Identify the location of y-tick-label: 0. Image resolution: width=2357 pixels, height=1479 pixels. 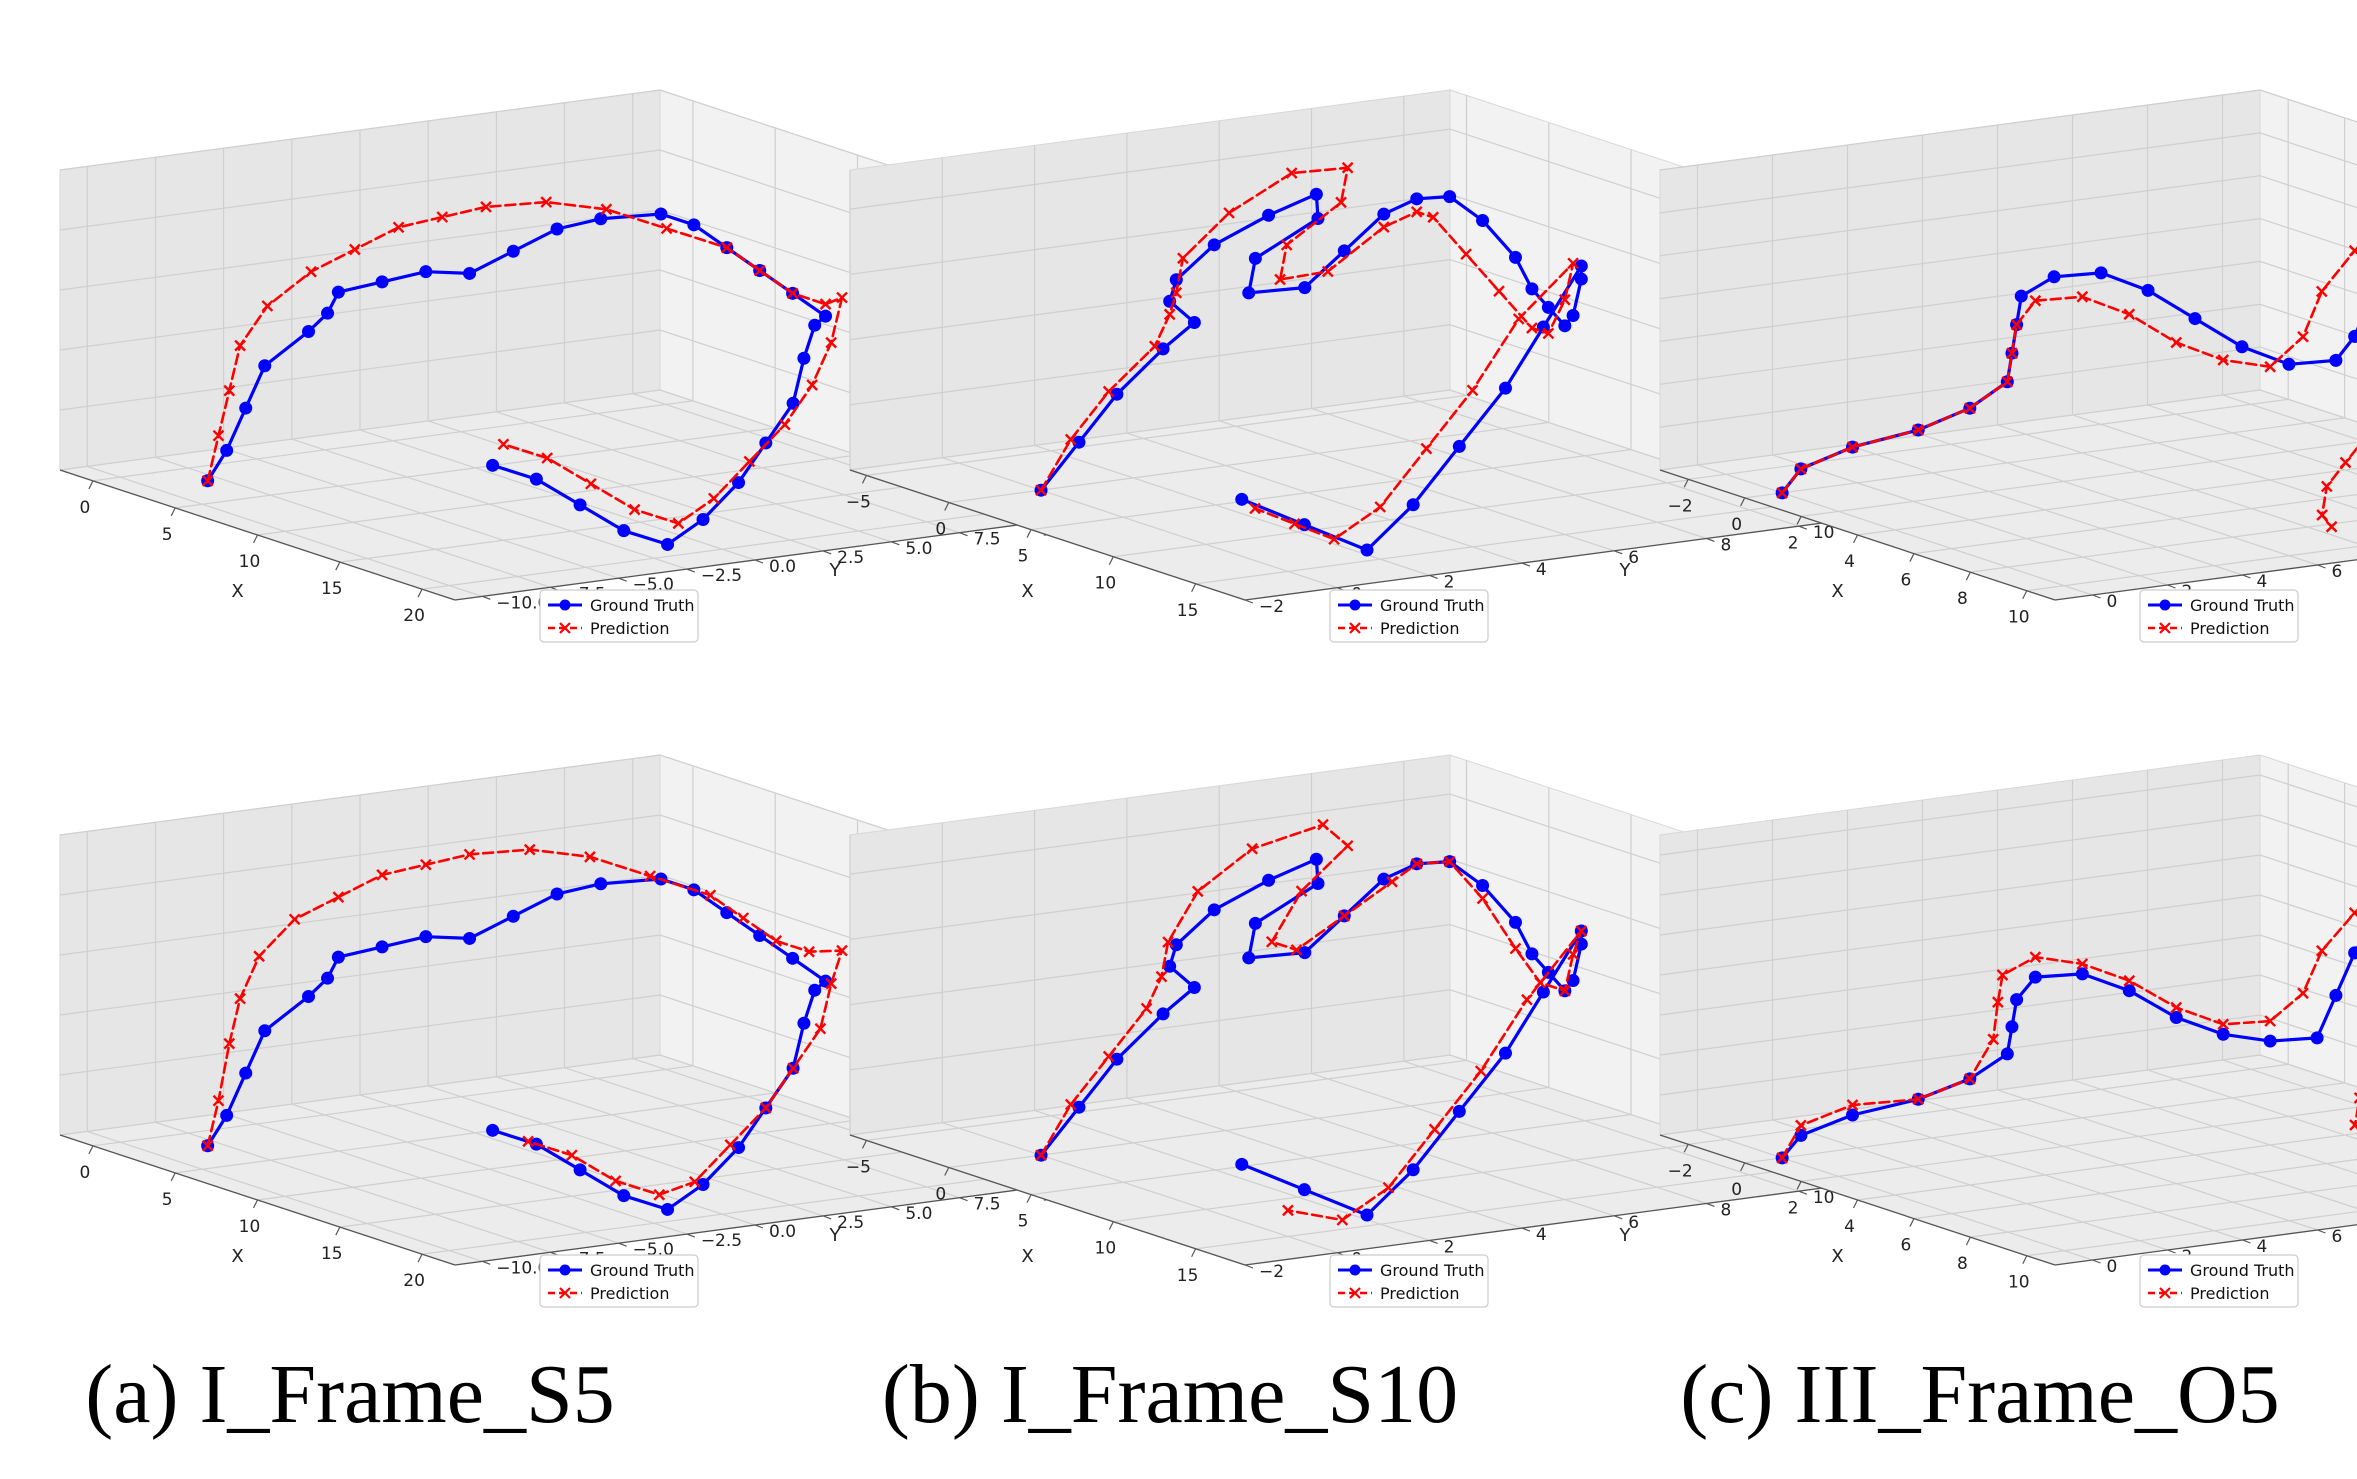
(2112, 602).